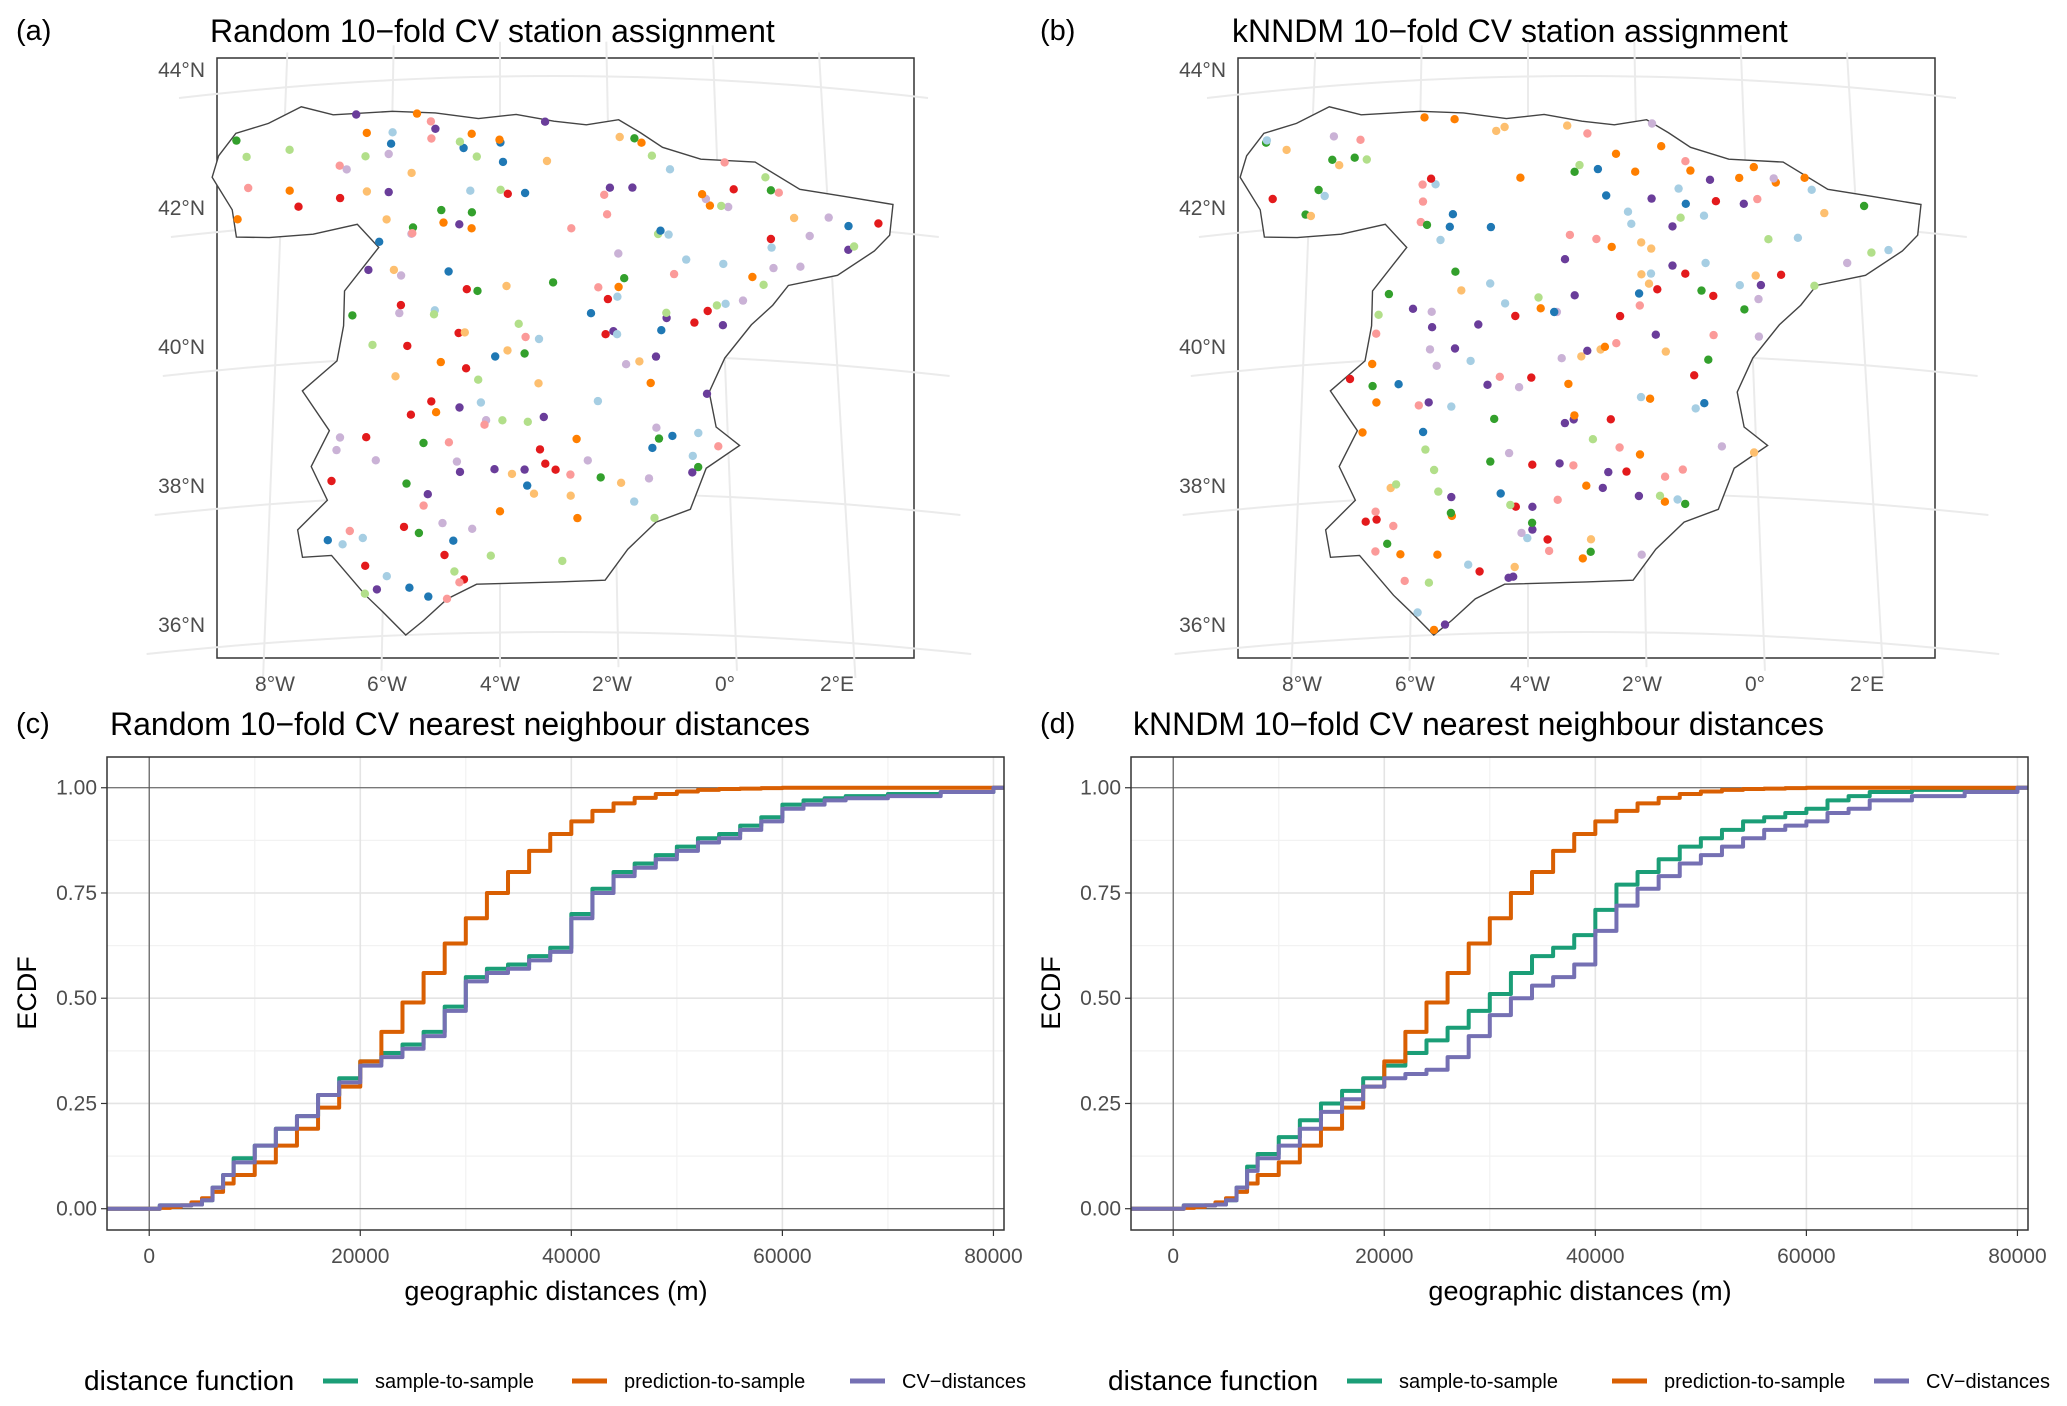  Describe the element at coordinates (1579, 998) in the screenshot. I see `ecdf-line-cv-distances` at that location.